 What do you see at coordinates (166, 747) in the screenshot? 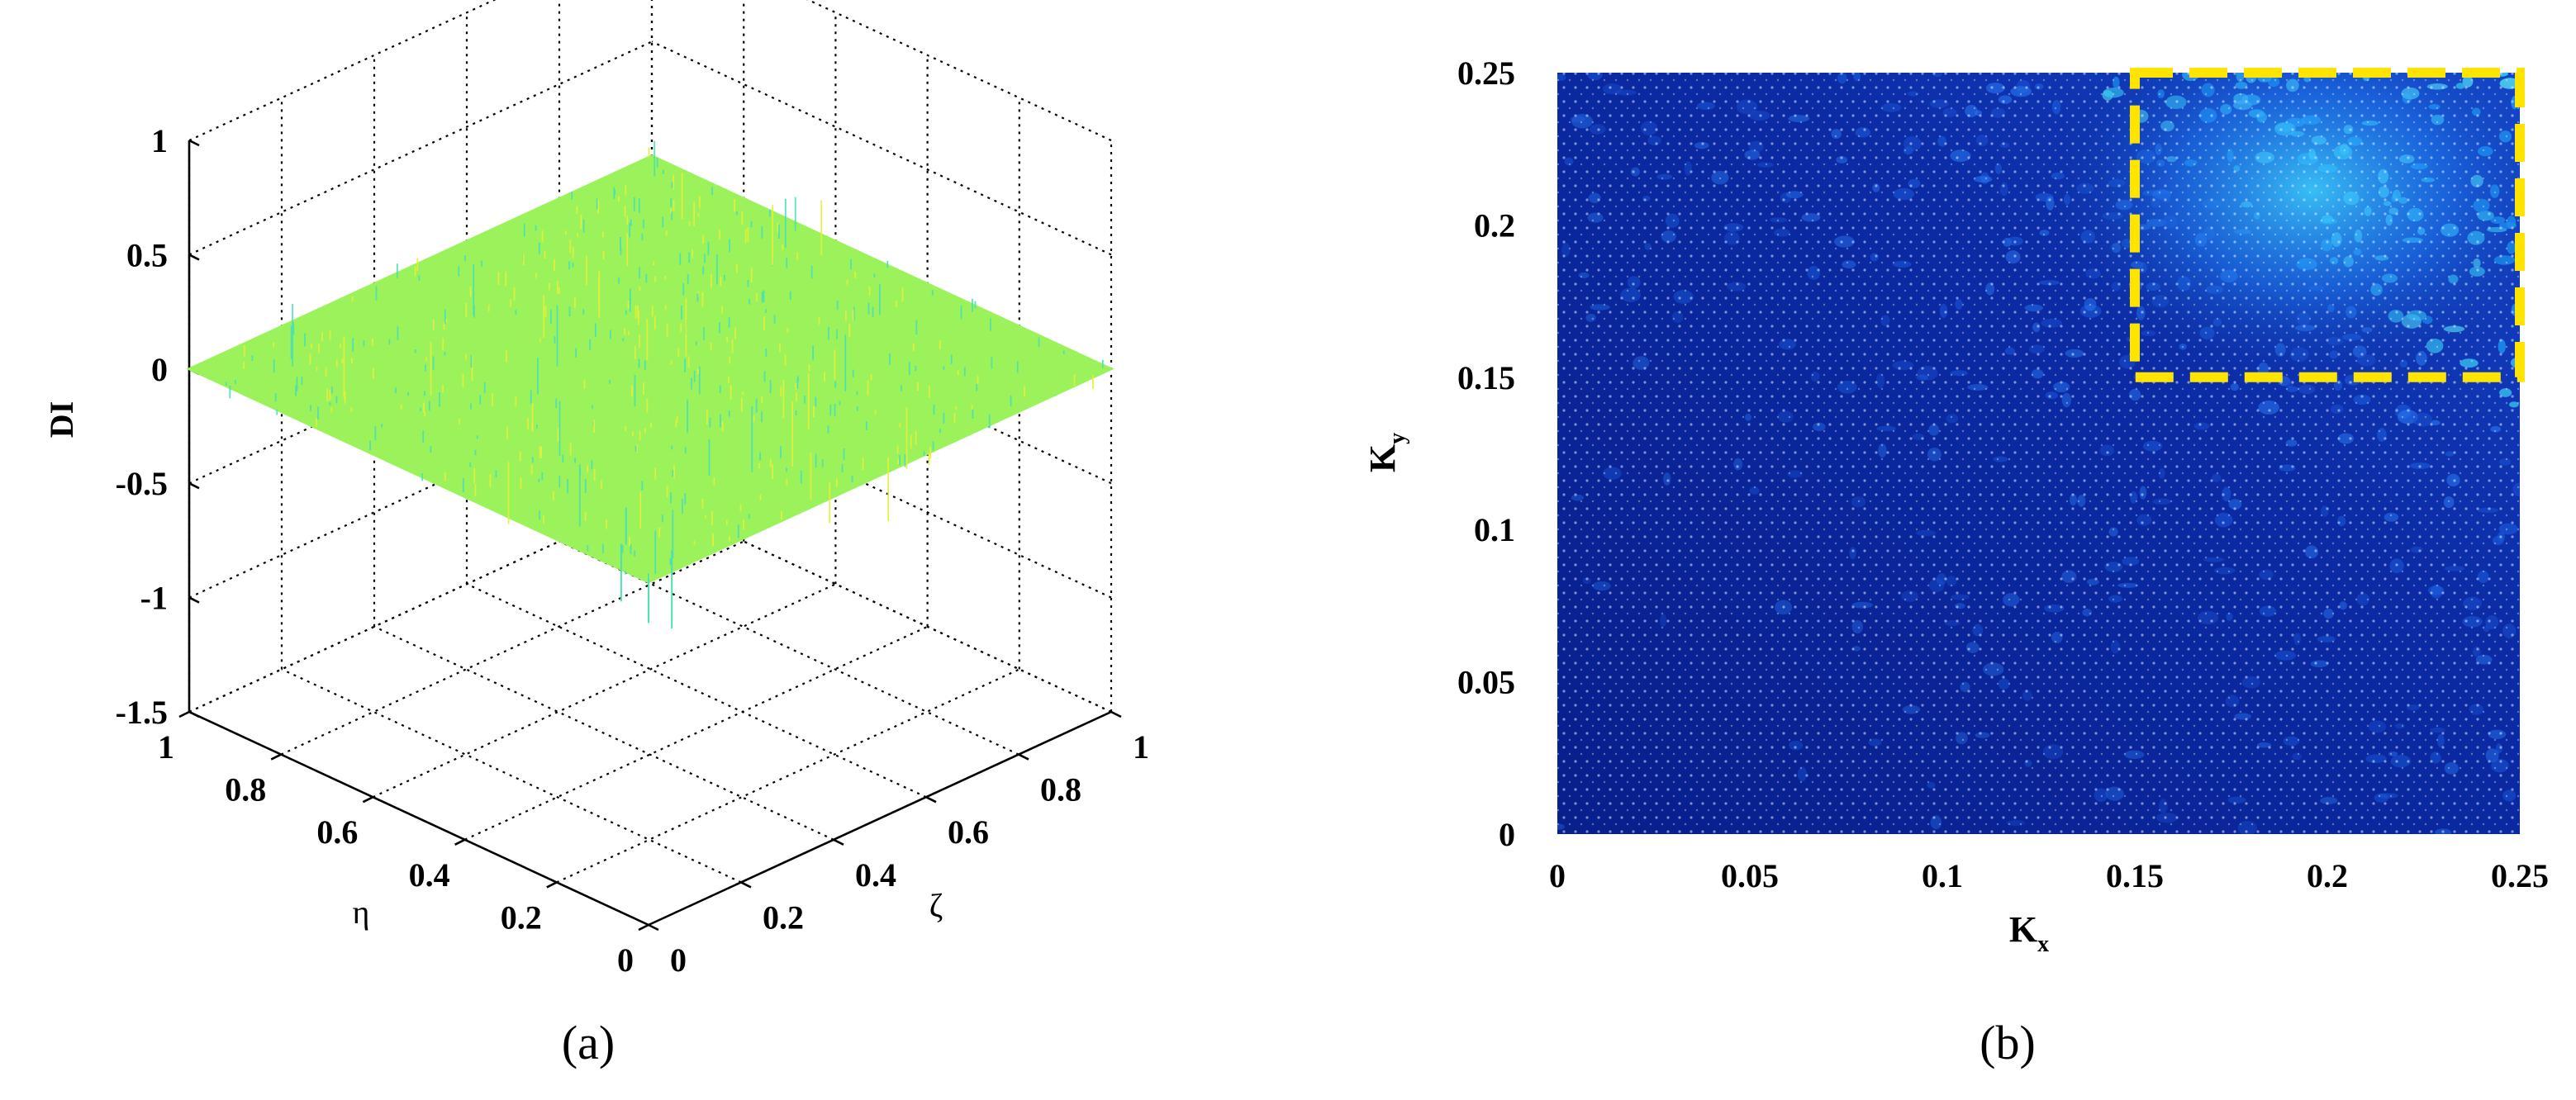
I see `eta-tick-label: 1` at bounding box center [166, 747].